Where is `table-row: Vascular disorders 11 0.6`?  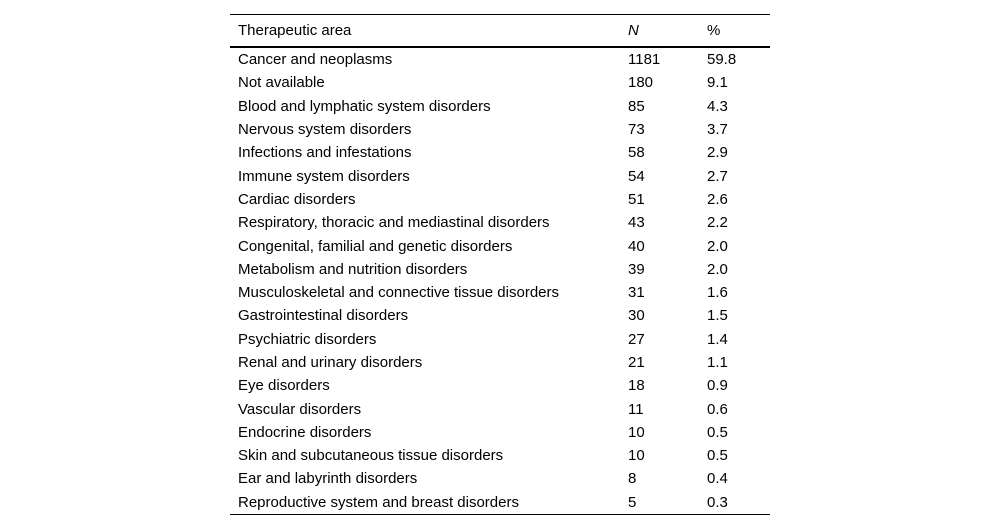 table-row: Vascular disorders 11 0.6 is located at coordinates (500, 408).